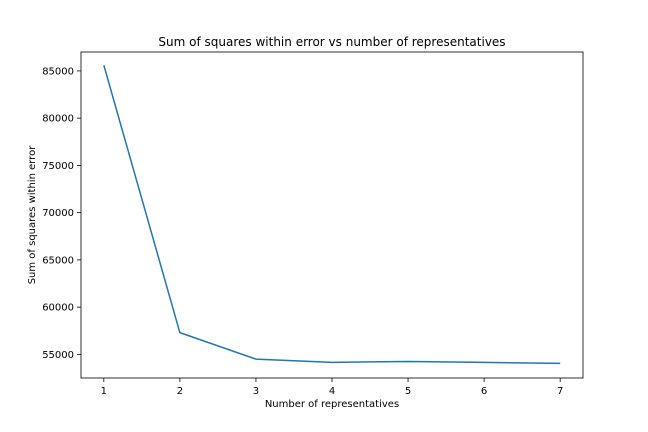 This screenshot has height=432, width=648. Describe the element at coordinates (180, 391) in the screenshot. I see `x-tick-label: 2` at that location.